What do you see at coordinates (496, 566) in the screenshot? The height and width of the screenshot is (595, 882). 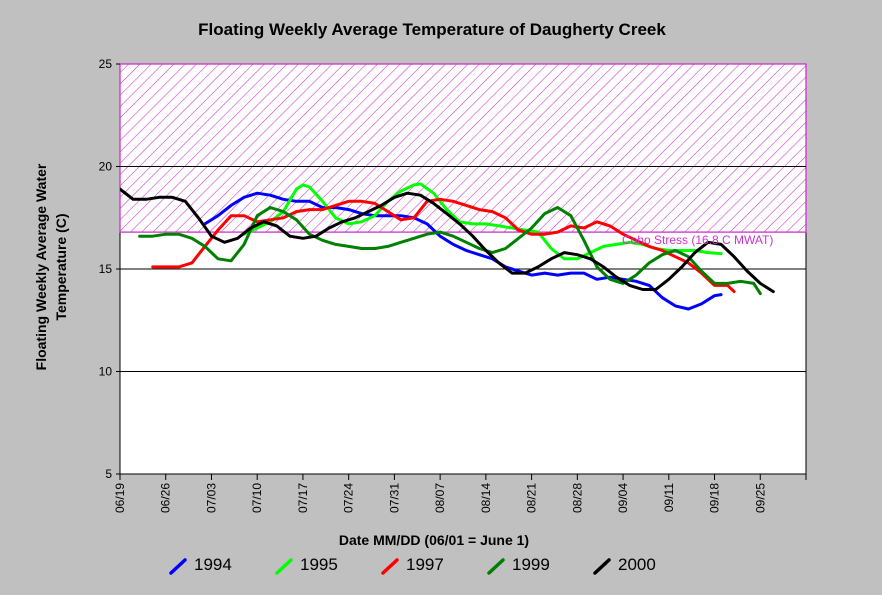 I see `legend-swatch-1999` at bounding box center [496, 566].